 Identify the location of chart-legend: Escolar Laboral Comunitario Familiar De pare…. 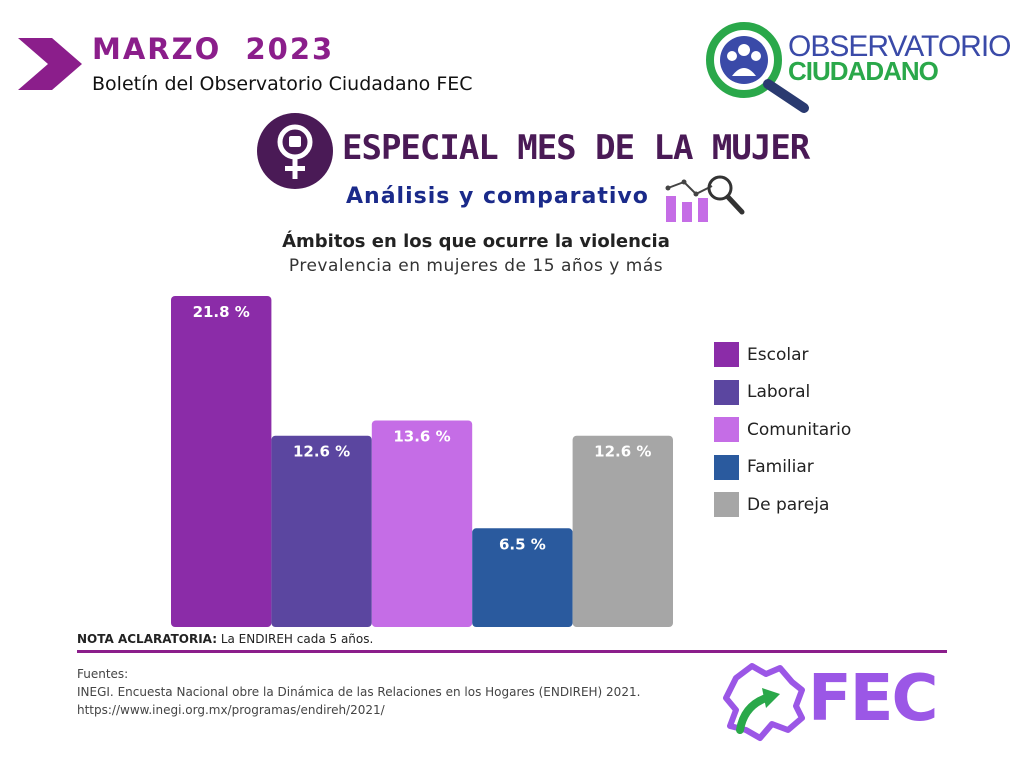
(782, 430).